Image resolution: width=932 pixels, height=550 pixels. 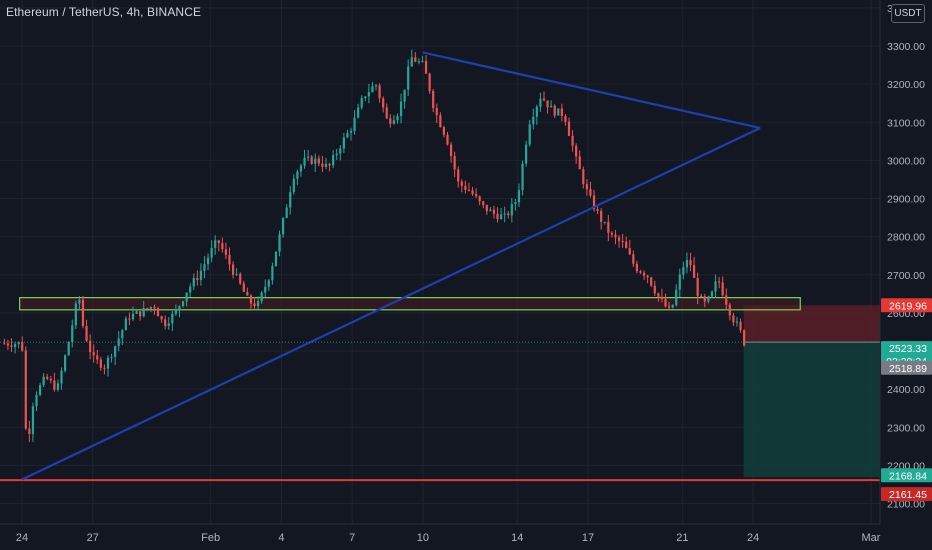 I want to click on support-label-box, so click(x=906, y=494).